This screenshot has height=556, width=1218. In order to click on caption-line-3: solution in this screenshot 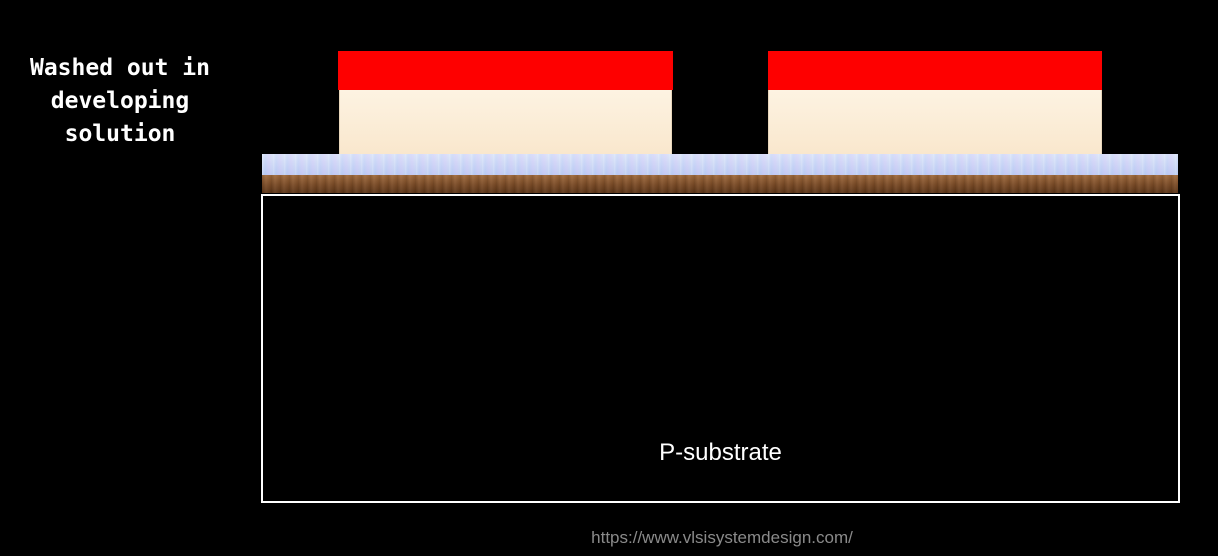, I will do `click(120, 134)`.